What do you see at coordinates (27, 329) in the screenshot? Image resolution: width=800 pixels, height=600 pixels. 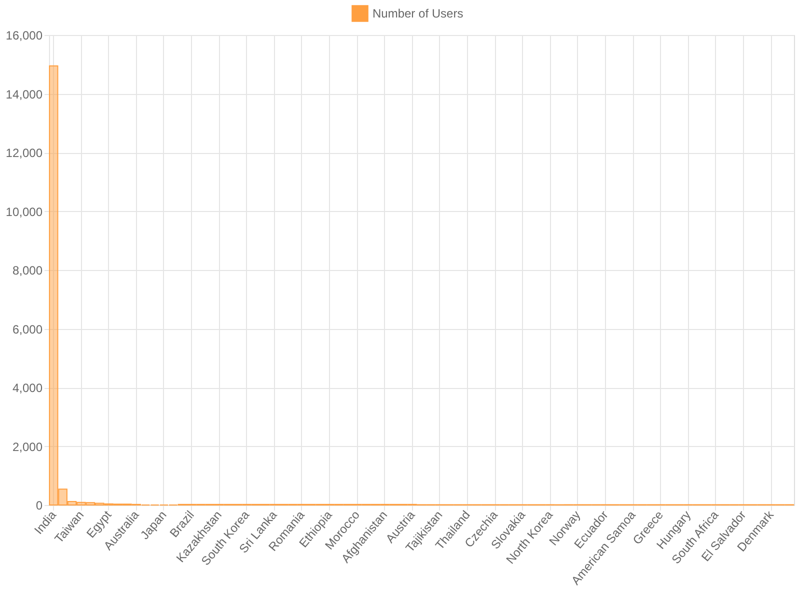 I see `y-tick-label: 6,000` at bounding box center [27, 329].